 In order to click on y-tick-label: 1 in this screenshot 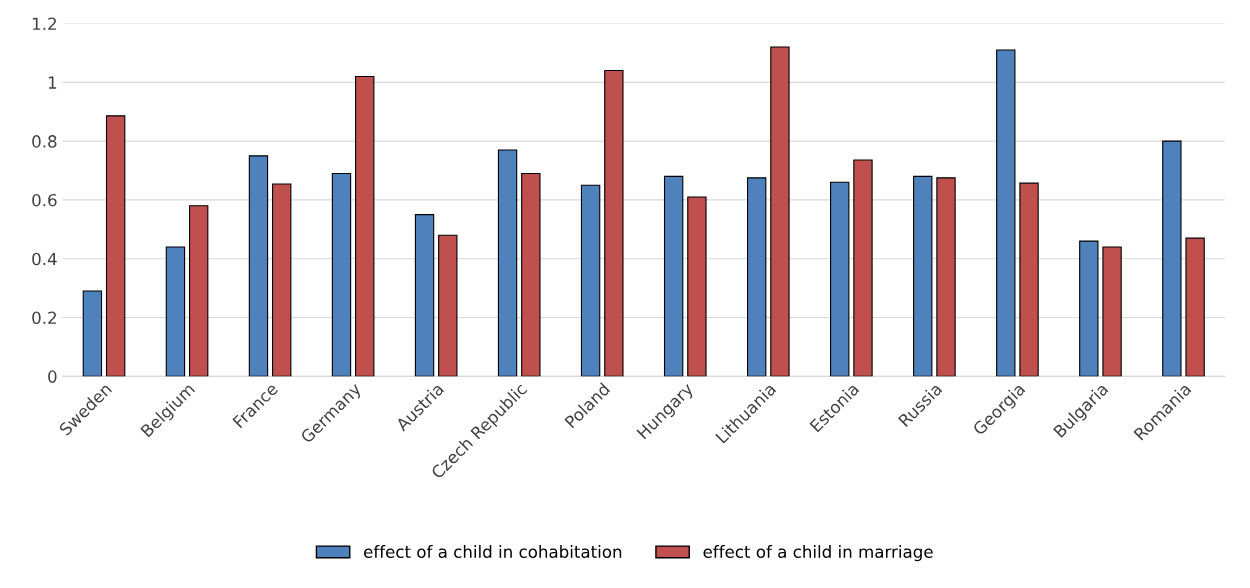, I will do `click(52, 82)`.